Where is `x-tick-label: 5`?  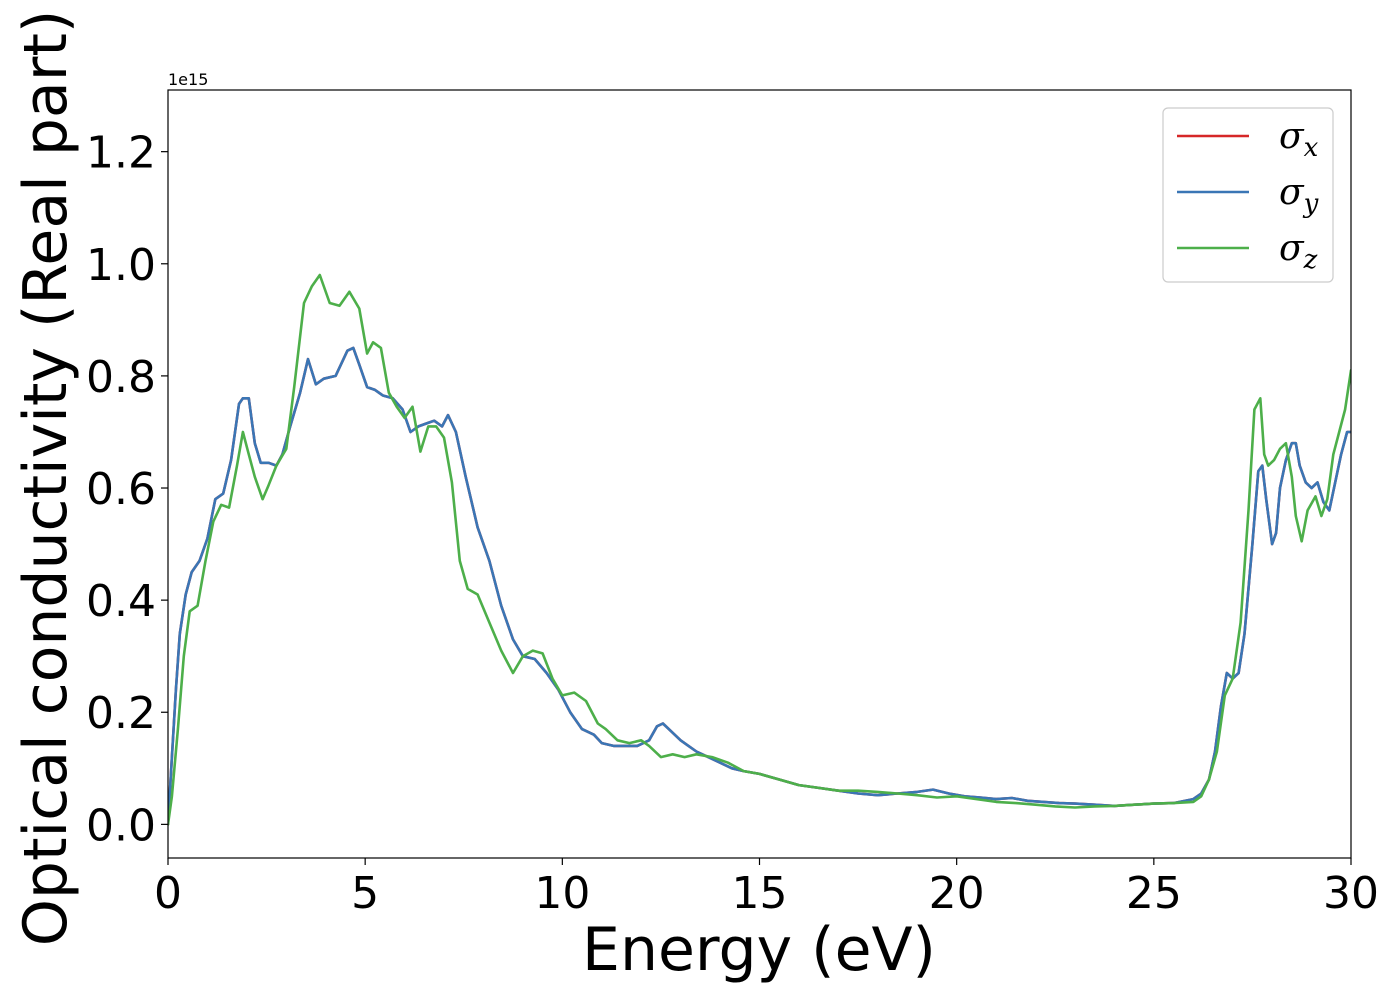
x-tick-label: 5 is located at coordinates (365, 893).